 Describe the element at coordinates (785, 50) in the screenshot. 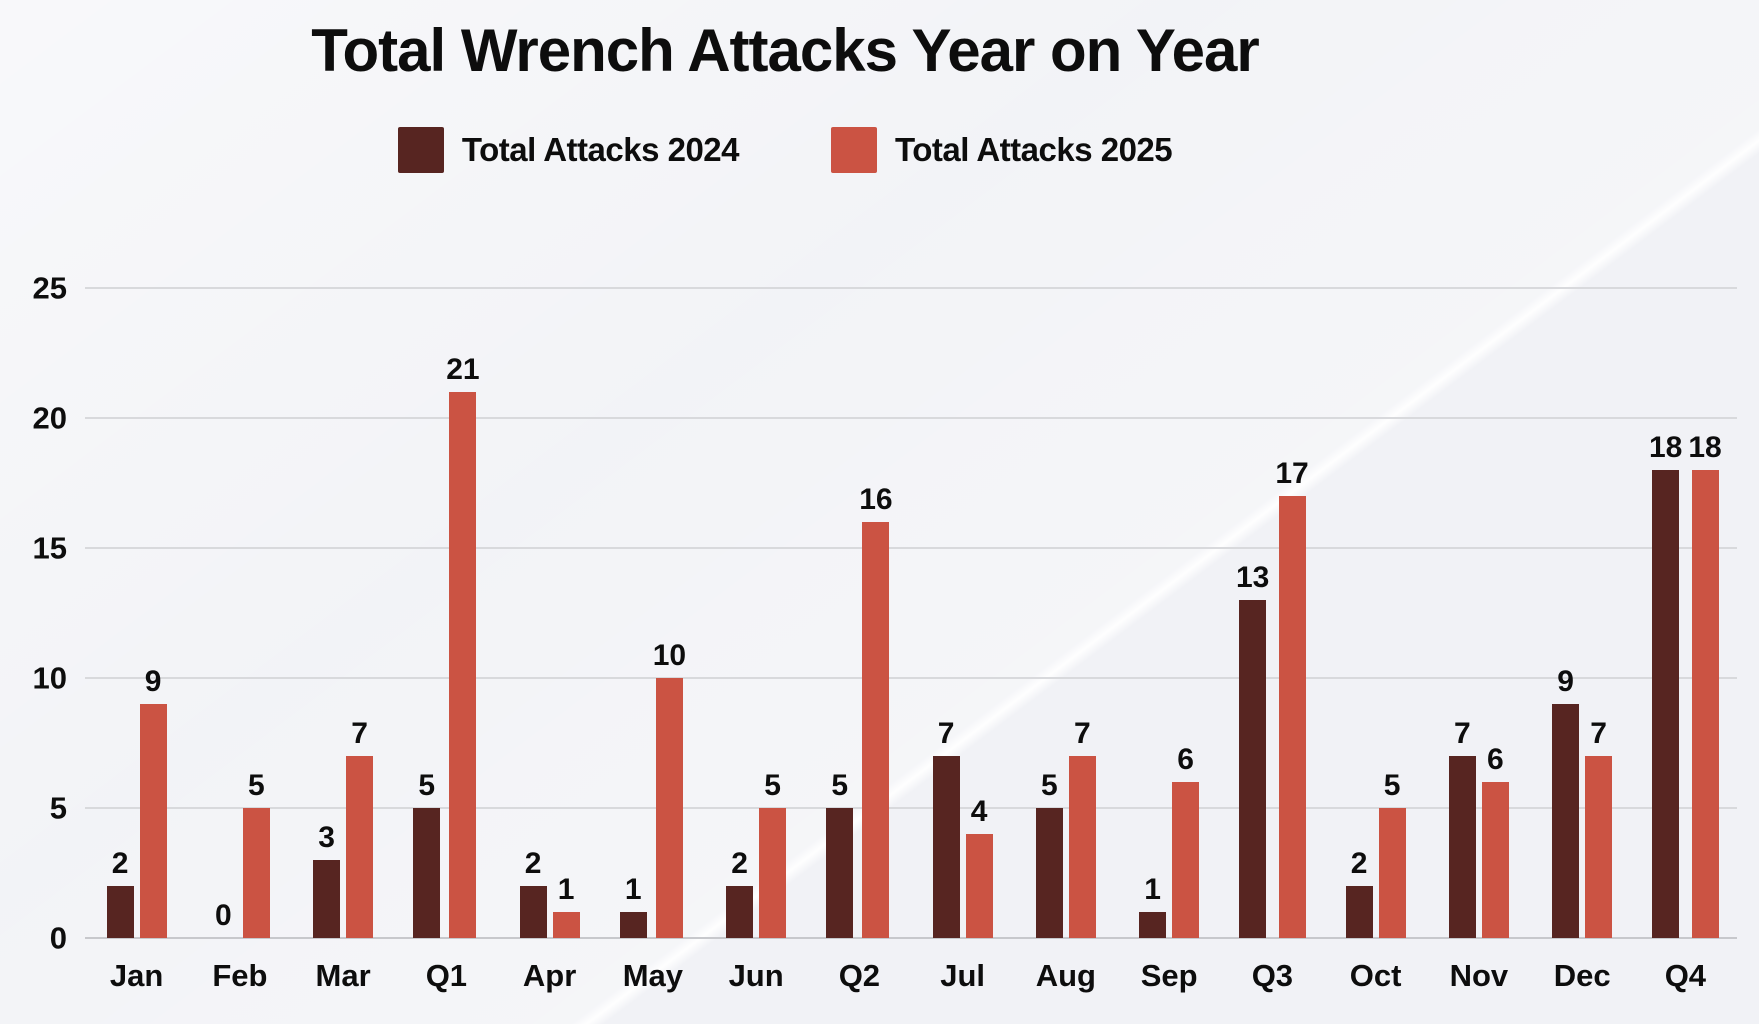

I see `chart-title: Total Wrench Attacks Year on Year` at that location.